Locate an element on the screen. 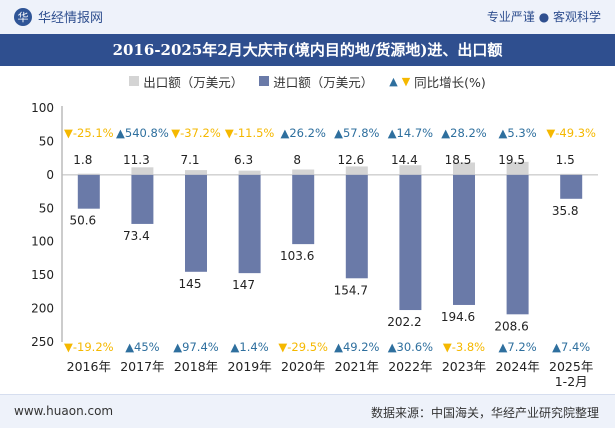  export-value-label: 6.3 is located at coordinates (243, 160).